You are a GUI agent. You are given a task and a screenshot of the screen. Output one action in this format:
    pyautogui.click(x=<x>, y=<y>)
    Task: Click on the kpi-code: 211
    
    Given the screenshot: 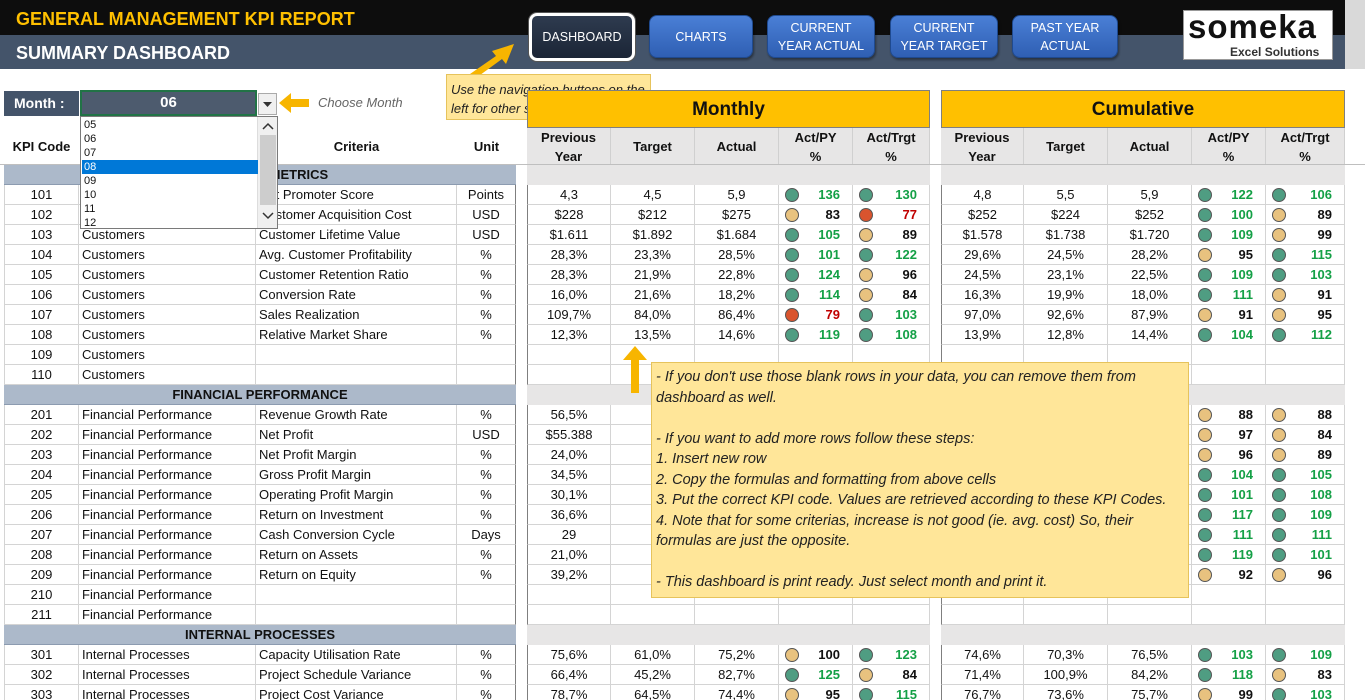 What is the action you would take?
    pyautogui.click(x=41, y=615)
    